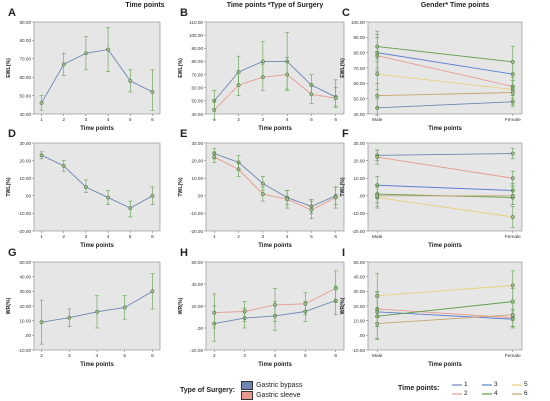  I want to click on y-tick-label: 80.00, so click(198, 61).